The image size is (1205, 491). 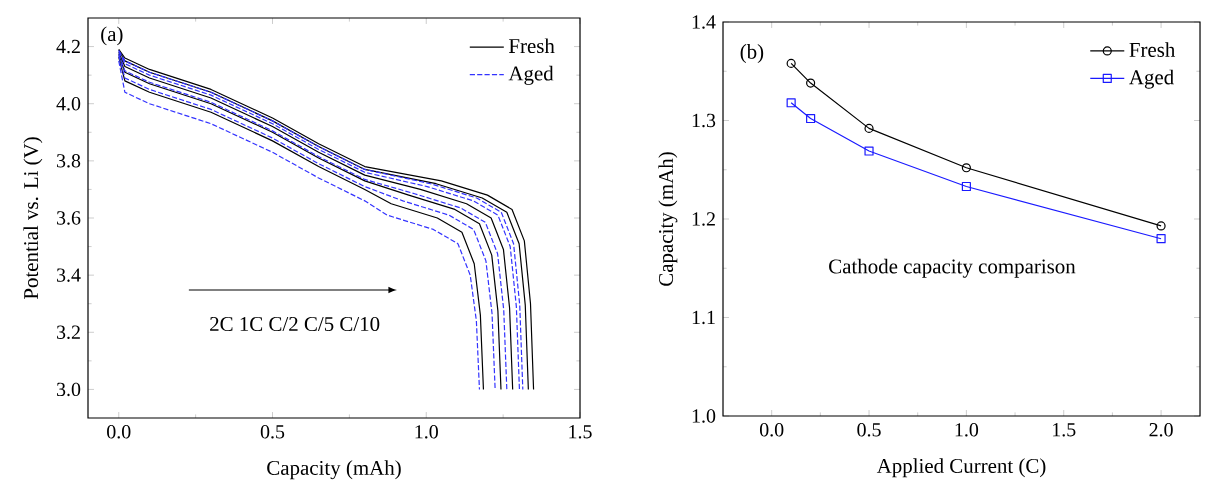 I want to click on y-tick-label: 3.0, so click(x=69, y=389).